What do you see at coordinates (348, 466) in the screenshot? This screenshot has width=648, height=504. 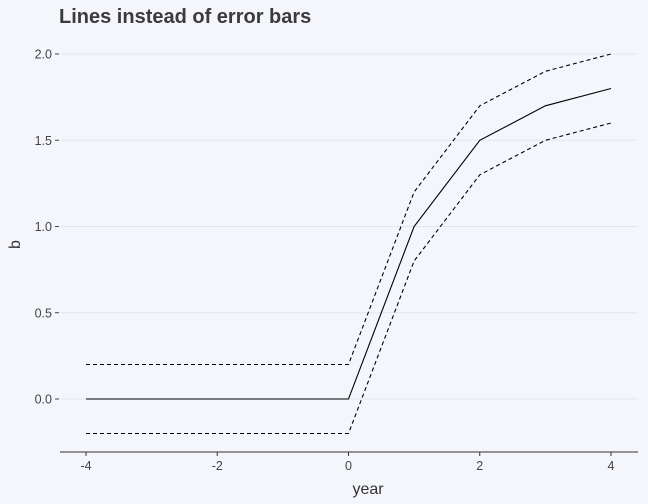 I see `x-tick-label: 0` at bounding box center [348, 466].